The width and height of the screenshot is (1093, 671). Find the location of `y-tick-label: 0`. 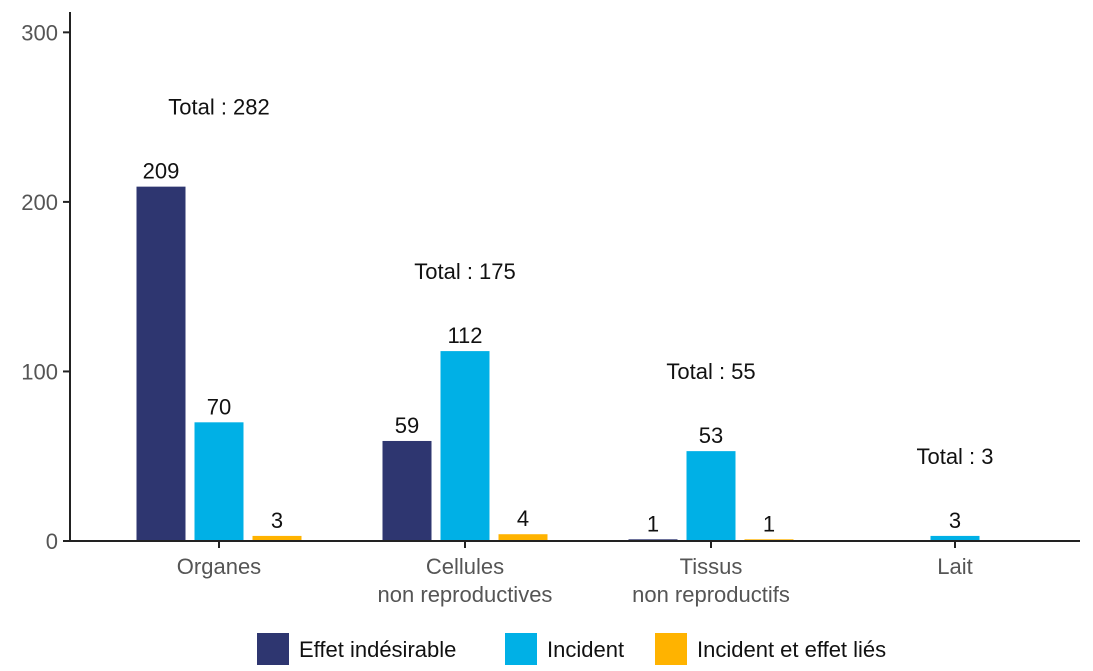

y-tick-label: 0 is located at coordinates (52, 541).